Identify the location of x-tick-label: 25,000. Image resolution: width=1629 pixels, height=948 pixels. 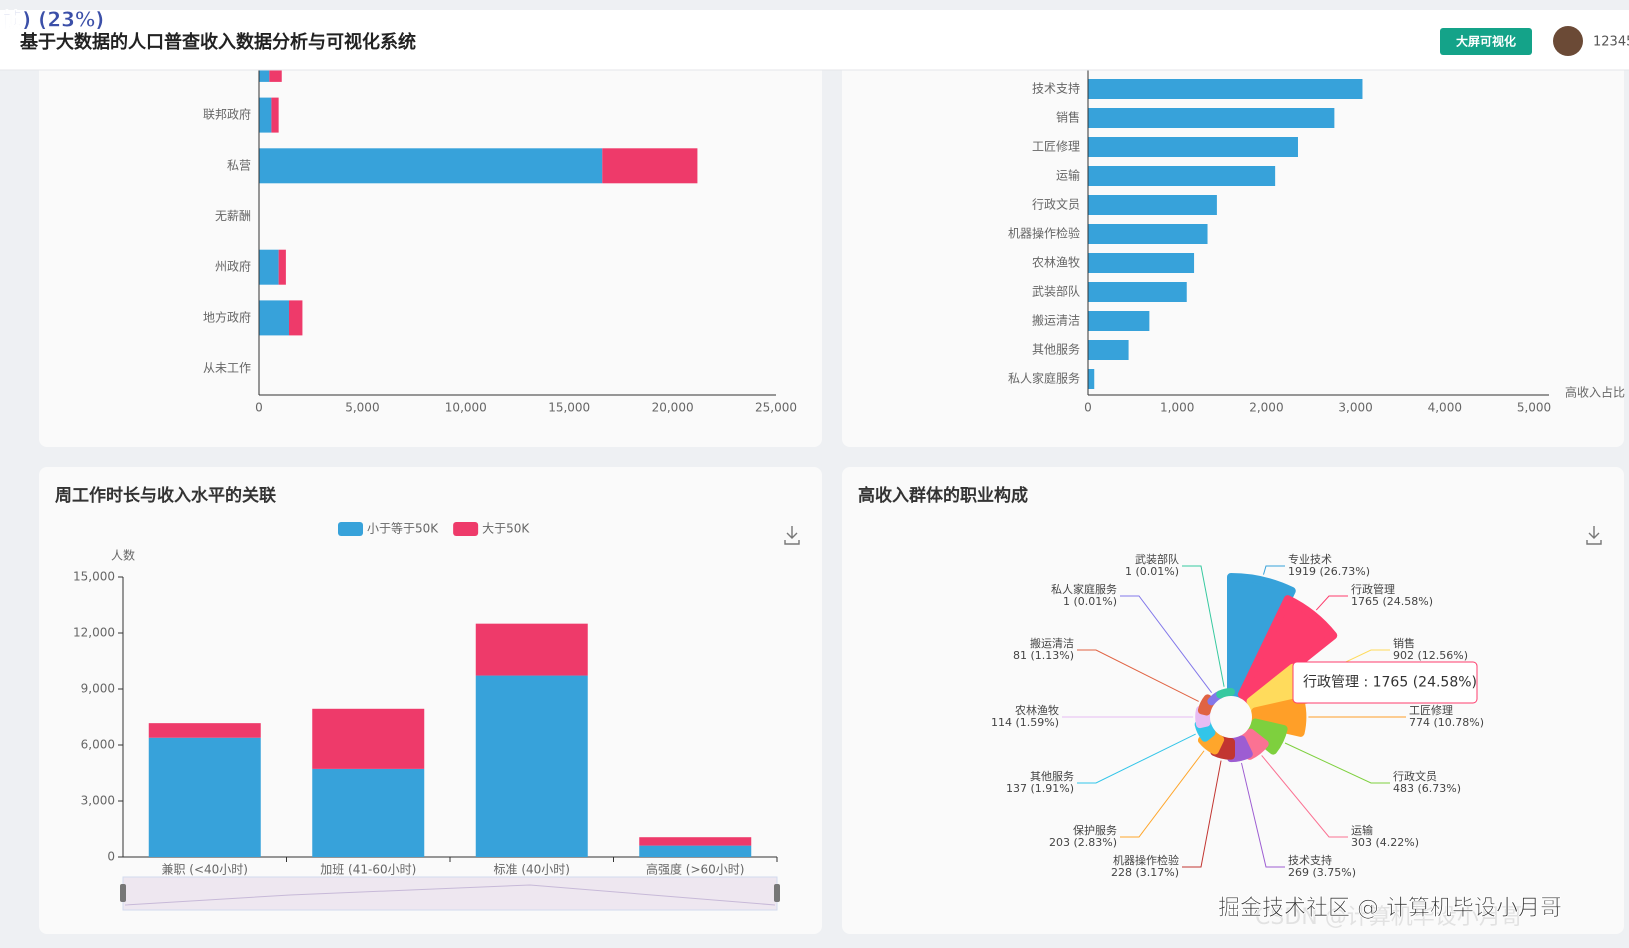
(776, 408).